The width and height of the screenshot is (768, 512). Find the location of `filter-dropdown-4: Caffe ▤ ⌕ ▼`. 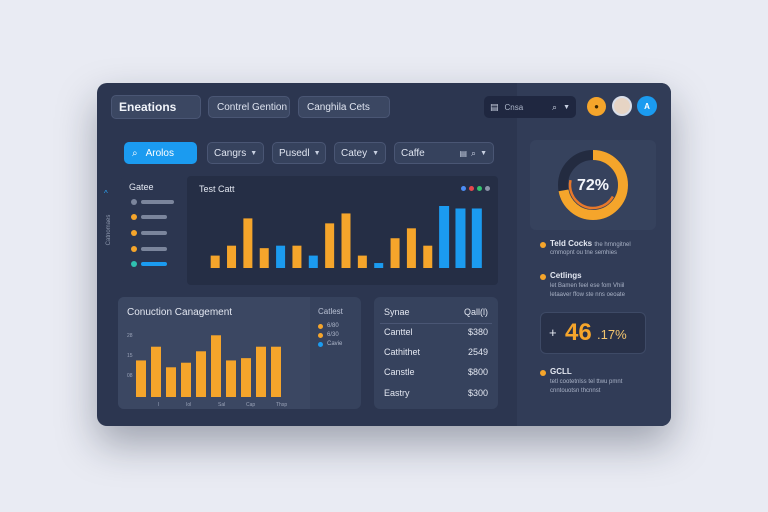

filter-dropdown-4: Caffe ▤ ⌕ ▼ is located at coordinates (444, 153).